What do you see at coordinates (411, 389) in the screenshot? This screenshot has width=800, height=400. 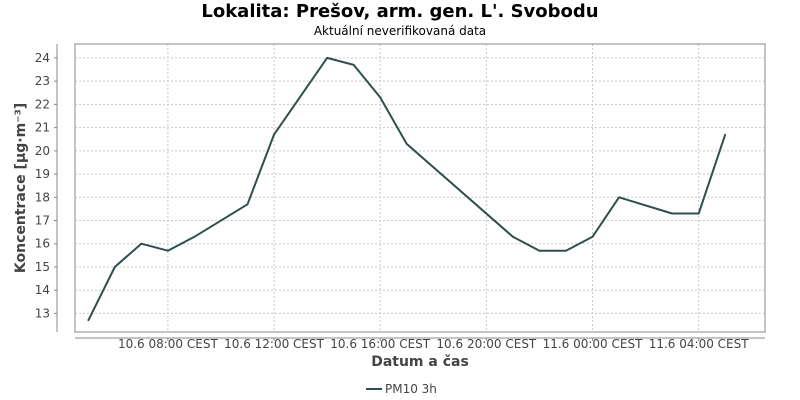 I see `legend-label: PM10 3h` at bounding box center [411, 389].